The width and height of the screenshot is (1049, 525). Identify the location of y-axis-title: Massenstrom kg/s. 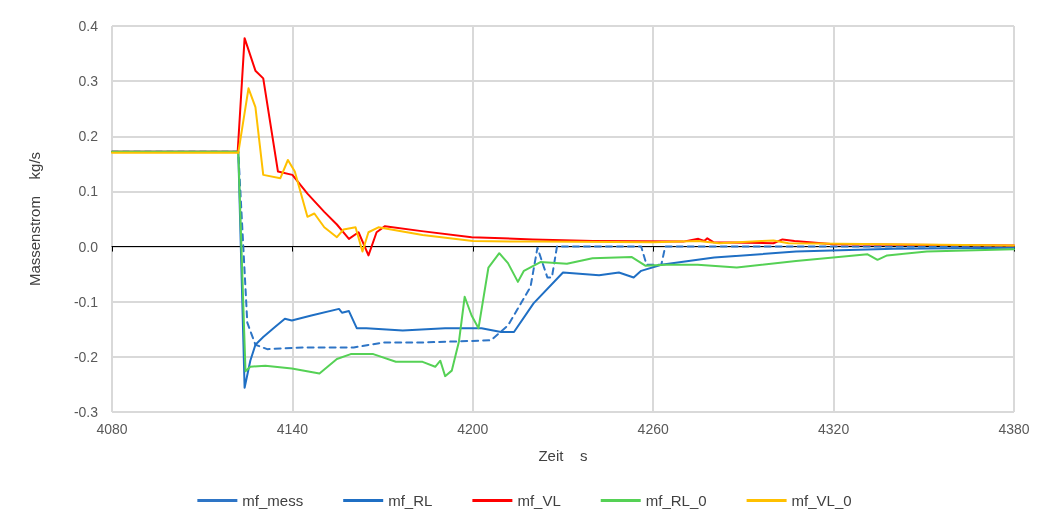
(34, 219).